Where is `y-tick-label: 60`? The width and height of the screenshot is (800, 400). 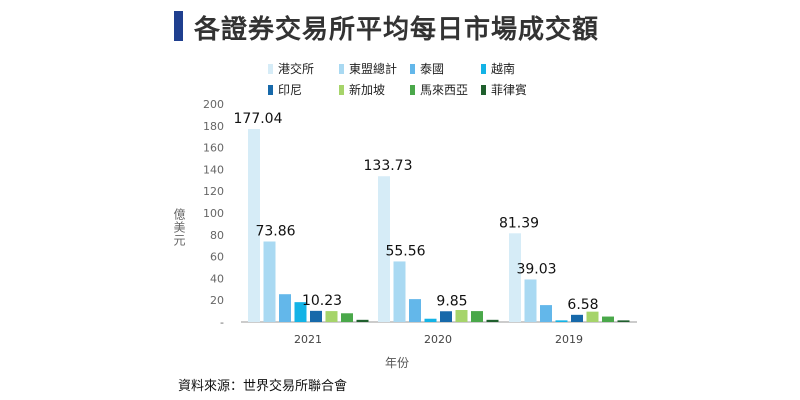 y-tick-label: 60 is located at coordinates (217, 257).